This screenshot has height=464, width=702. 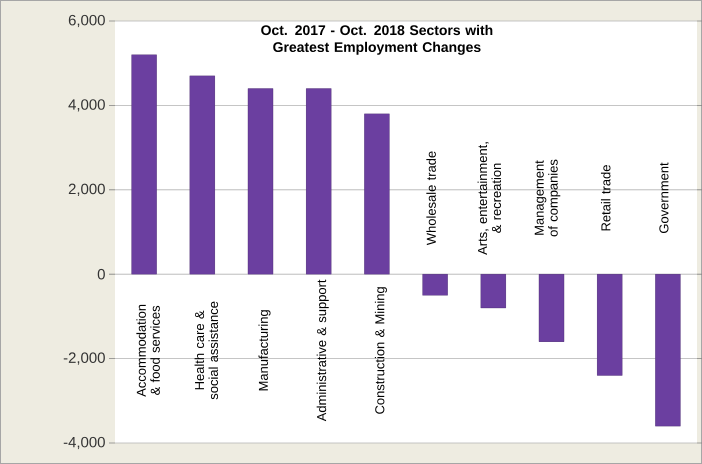 What do you see at coordinates (376, 39) in the screenshot?
I see `text: Oct. 2017 - Oct. 2018 Sectors with Greatest Employment Changes` at bounding box center [376, 39].